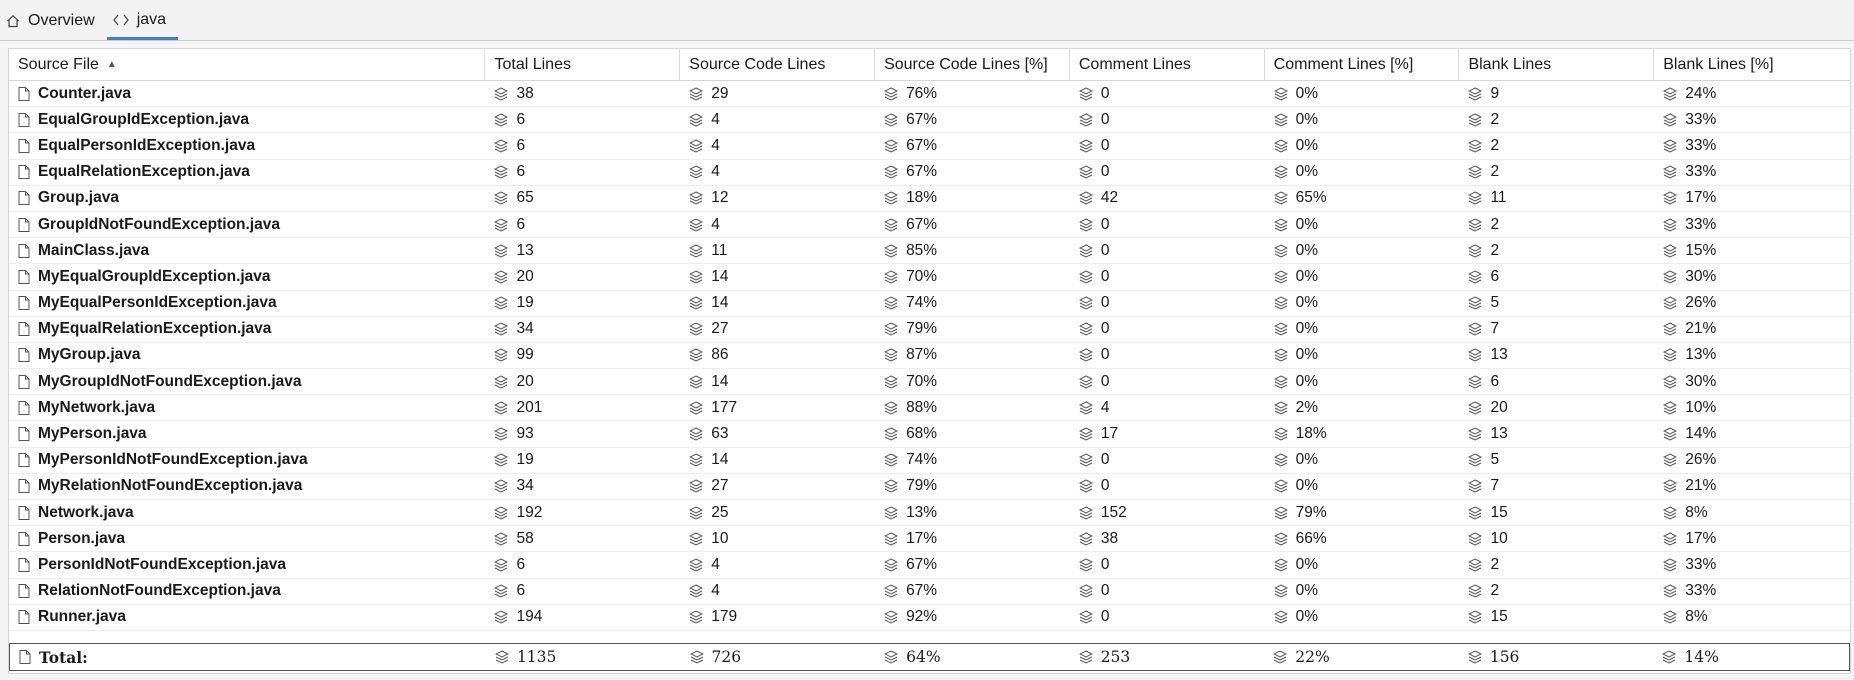 The height and width of the screenshot is (680, 1854). Describe the element at coordinates (1752, 145) in the screenshot. I see `blank-lines-pct-cell: 33%` at that location.